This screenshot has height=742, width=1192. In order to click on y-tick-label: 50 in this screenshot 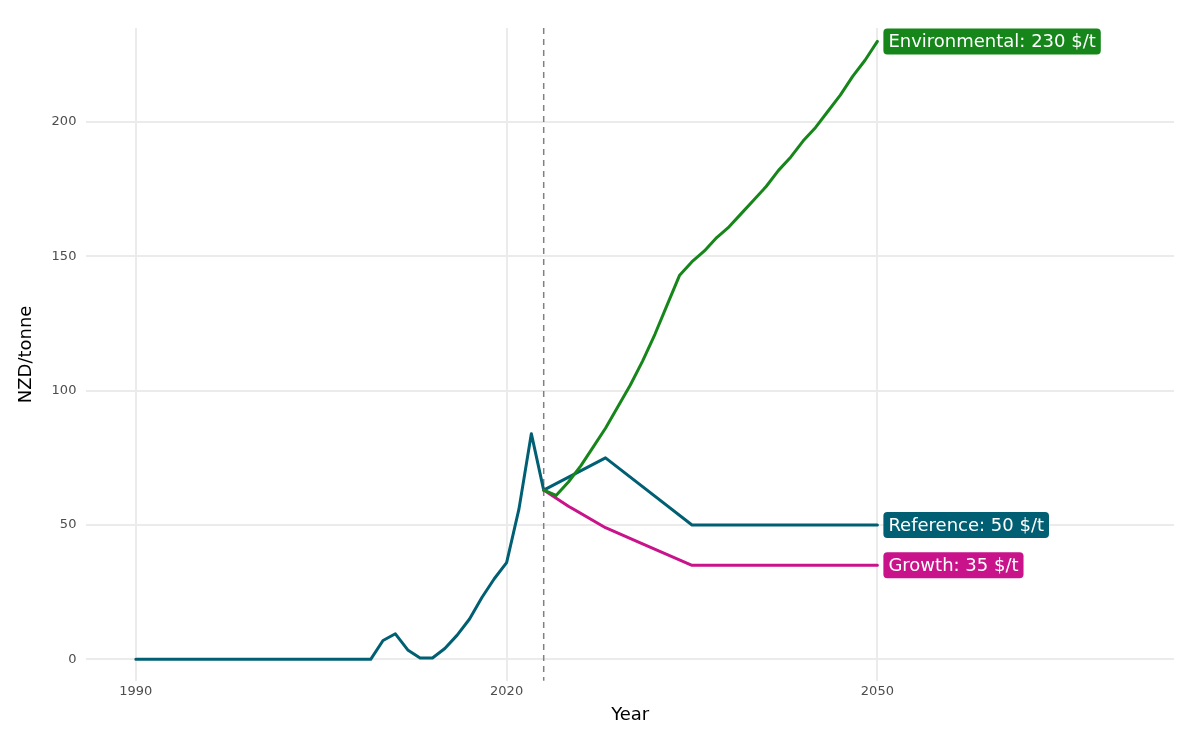, I will do `click(68, 524)`.